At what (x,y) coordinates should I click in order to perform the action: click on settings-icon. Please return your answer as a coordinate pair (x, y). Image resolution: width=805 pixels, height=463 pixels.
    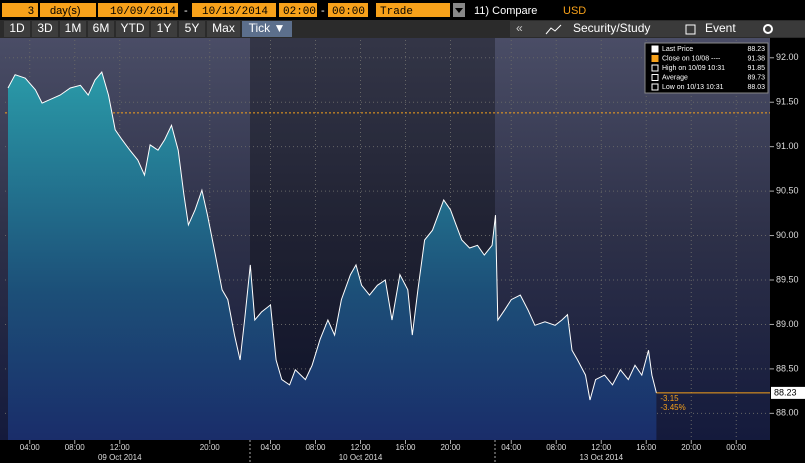
    Looking at the image, I should click on (768, 29).